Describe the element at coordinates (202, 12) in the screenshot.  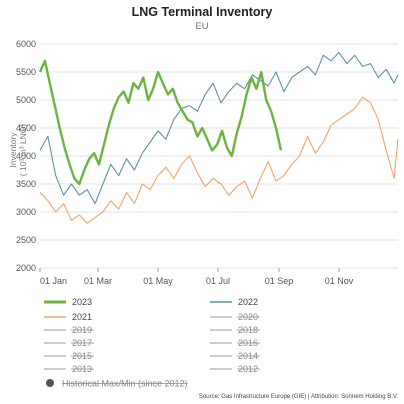
I see `chart-title: LNG Terminal Inventory` at that location.